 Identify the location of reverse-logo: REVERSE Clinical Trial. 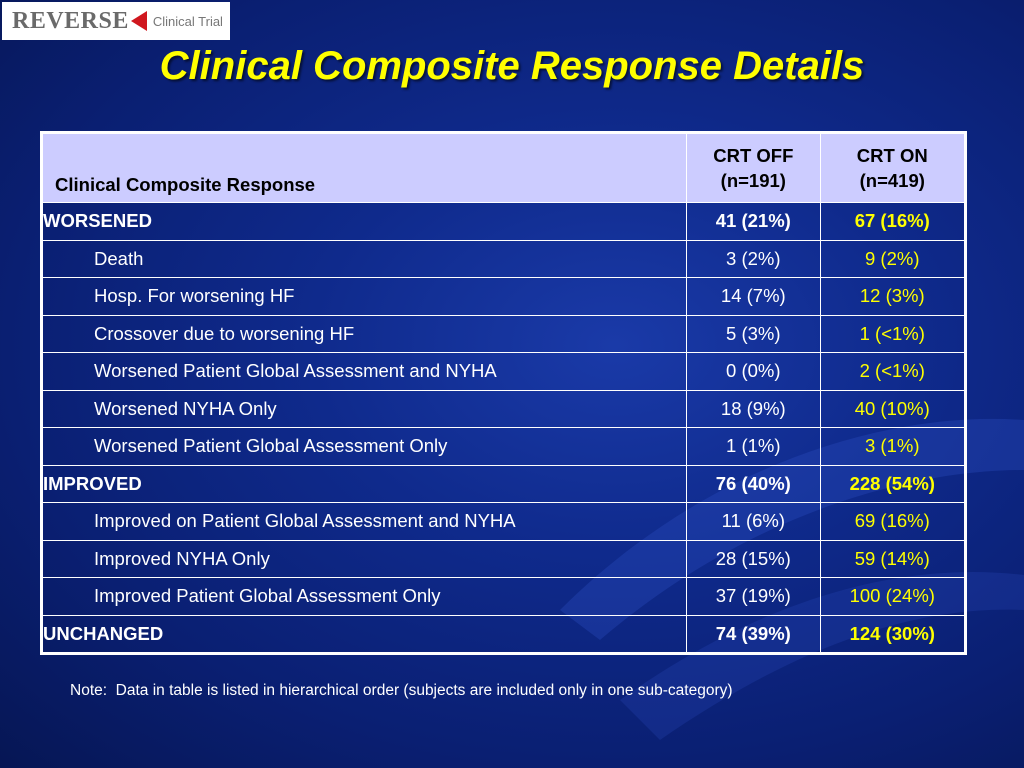
(116, 21).